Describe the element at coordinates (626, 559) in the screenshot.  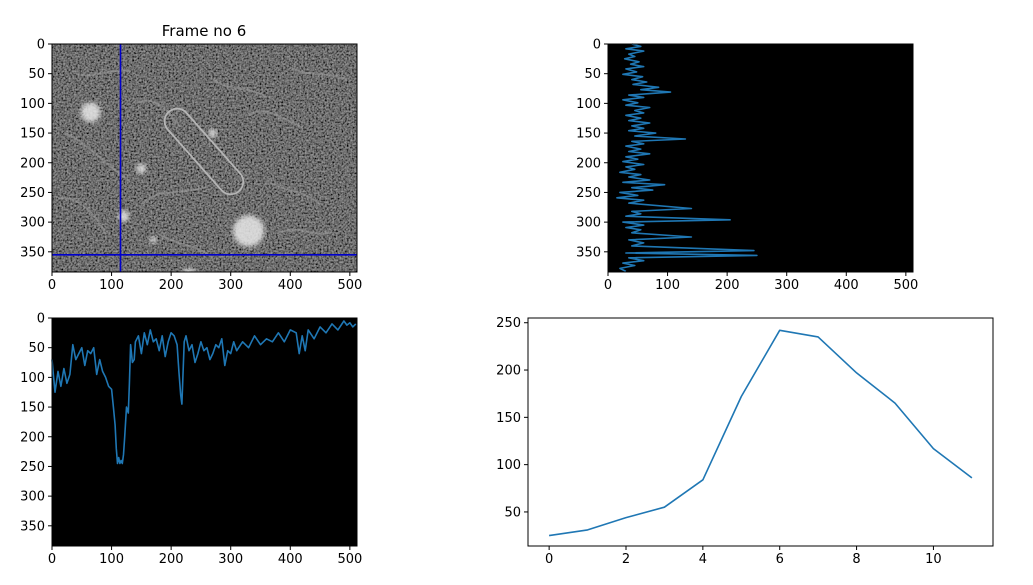
I see `x-tick-label: 2` at that location.